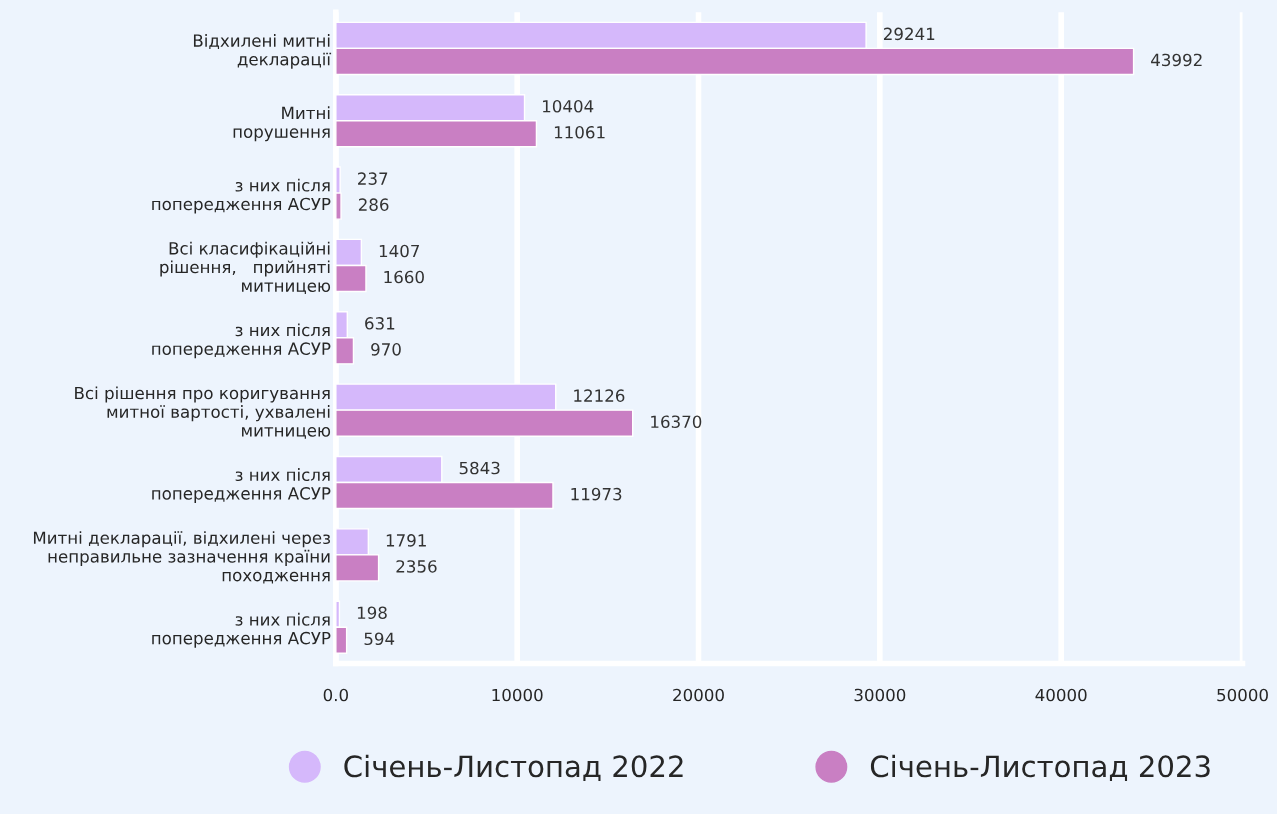  Describe the element at coordinates (676, 422) in the screenshot. I see `data-label: 16370` at that location.